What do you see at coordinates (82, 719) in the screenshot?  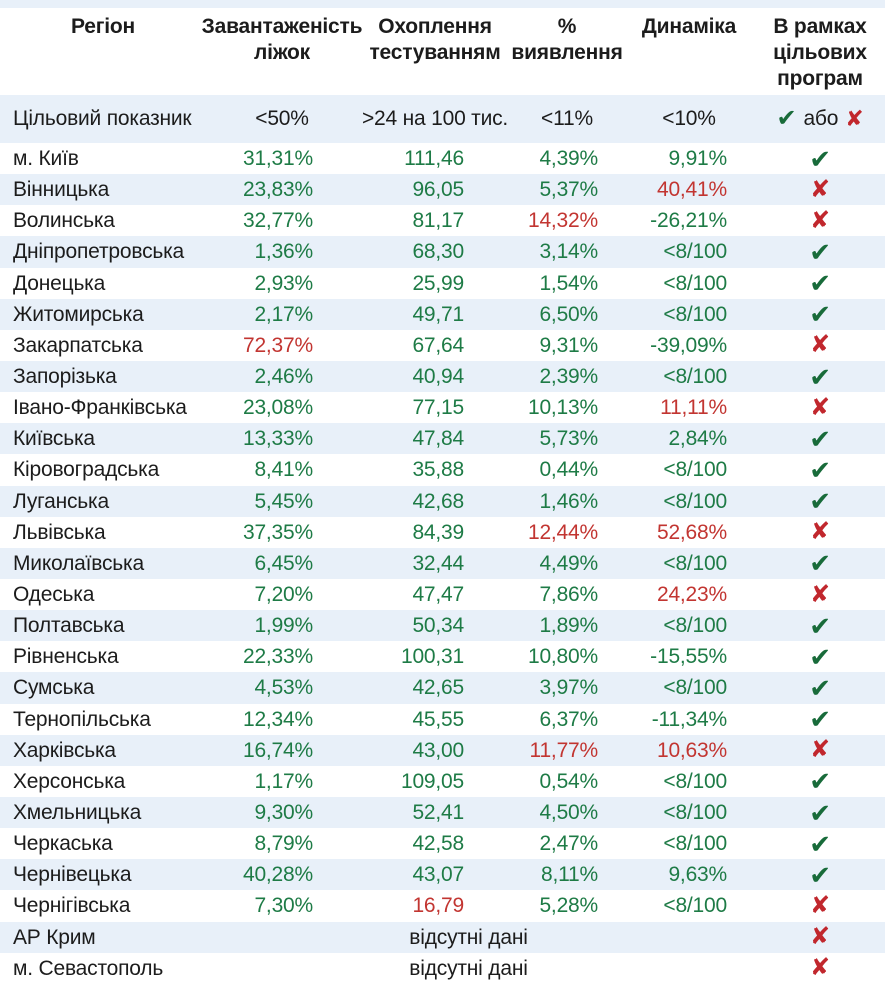 I see `region-name: Тернопільська` at bounding box center [82, 719].